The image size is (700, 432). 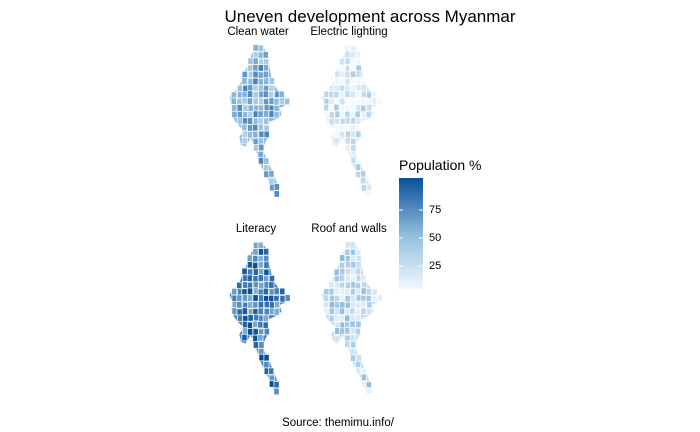 What do you see at coordinates (440, 165) in the screenshot?
I see `legend-title: Population %` at bounding box center [440, 165].